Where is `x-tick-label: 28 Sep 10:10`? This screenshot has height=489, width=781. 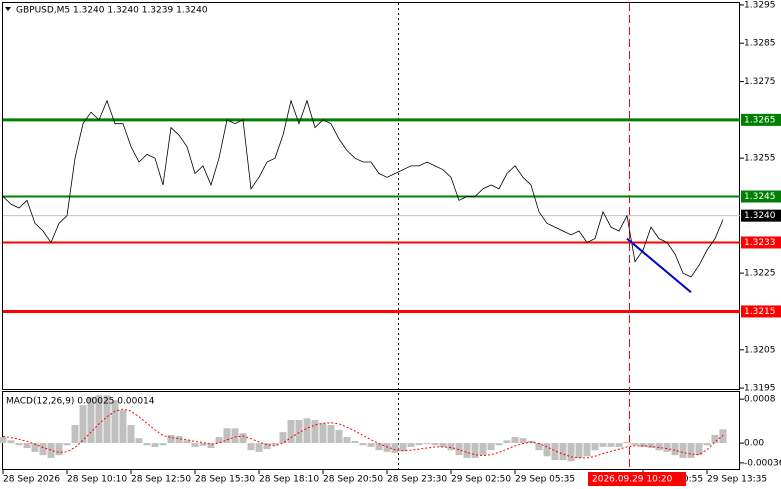
x-tick-label: 28 Sep 10:10 is located at coordinates (97, 480).